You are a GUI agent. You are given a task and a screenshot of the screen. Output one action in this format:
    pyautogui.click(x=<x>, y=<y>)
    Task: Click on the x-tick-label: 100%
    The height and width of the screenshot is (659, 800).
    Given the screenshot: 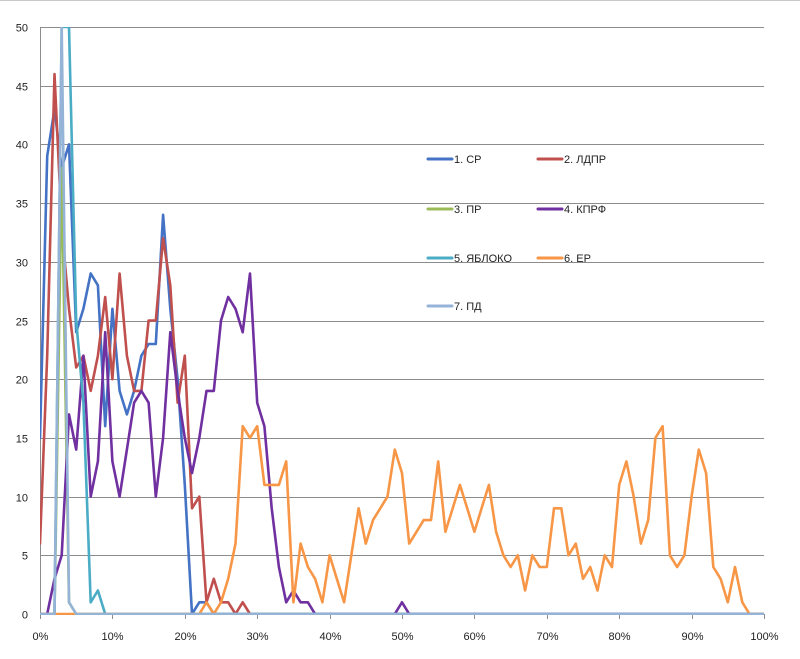 What is the action you would take?
    pyautogui.click(x=764, y=637)
    